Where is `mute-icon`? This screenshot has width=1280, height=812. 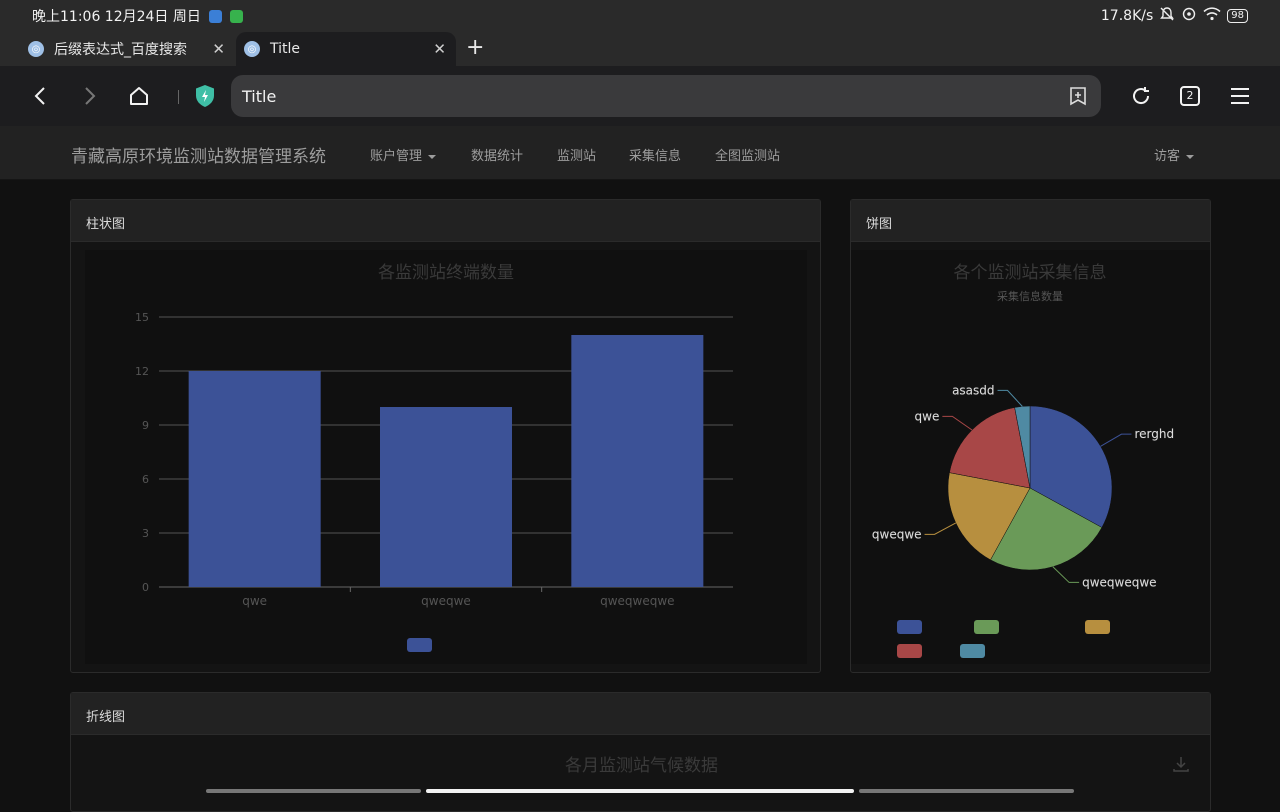
mute-icon is located at coordinates (1167, 16).